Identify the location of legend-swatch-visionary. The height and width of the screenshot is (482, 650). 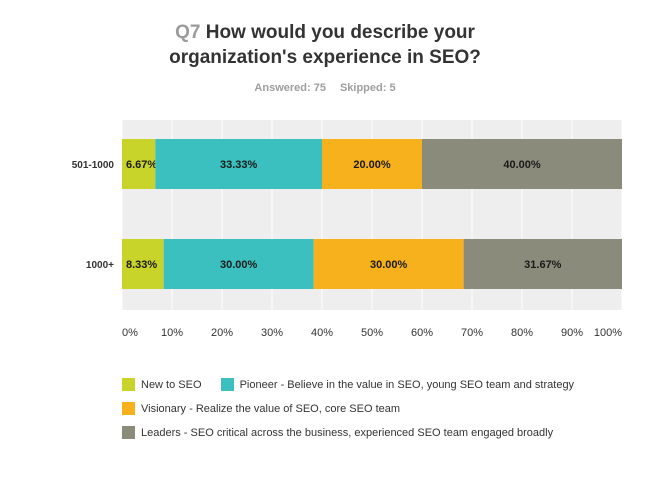
(128, 408).